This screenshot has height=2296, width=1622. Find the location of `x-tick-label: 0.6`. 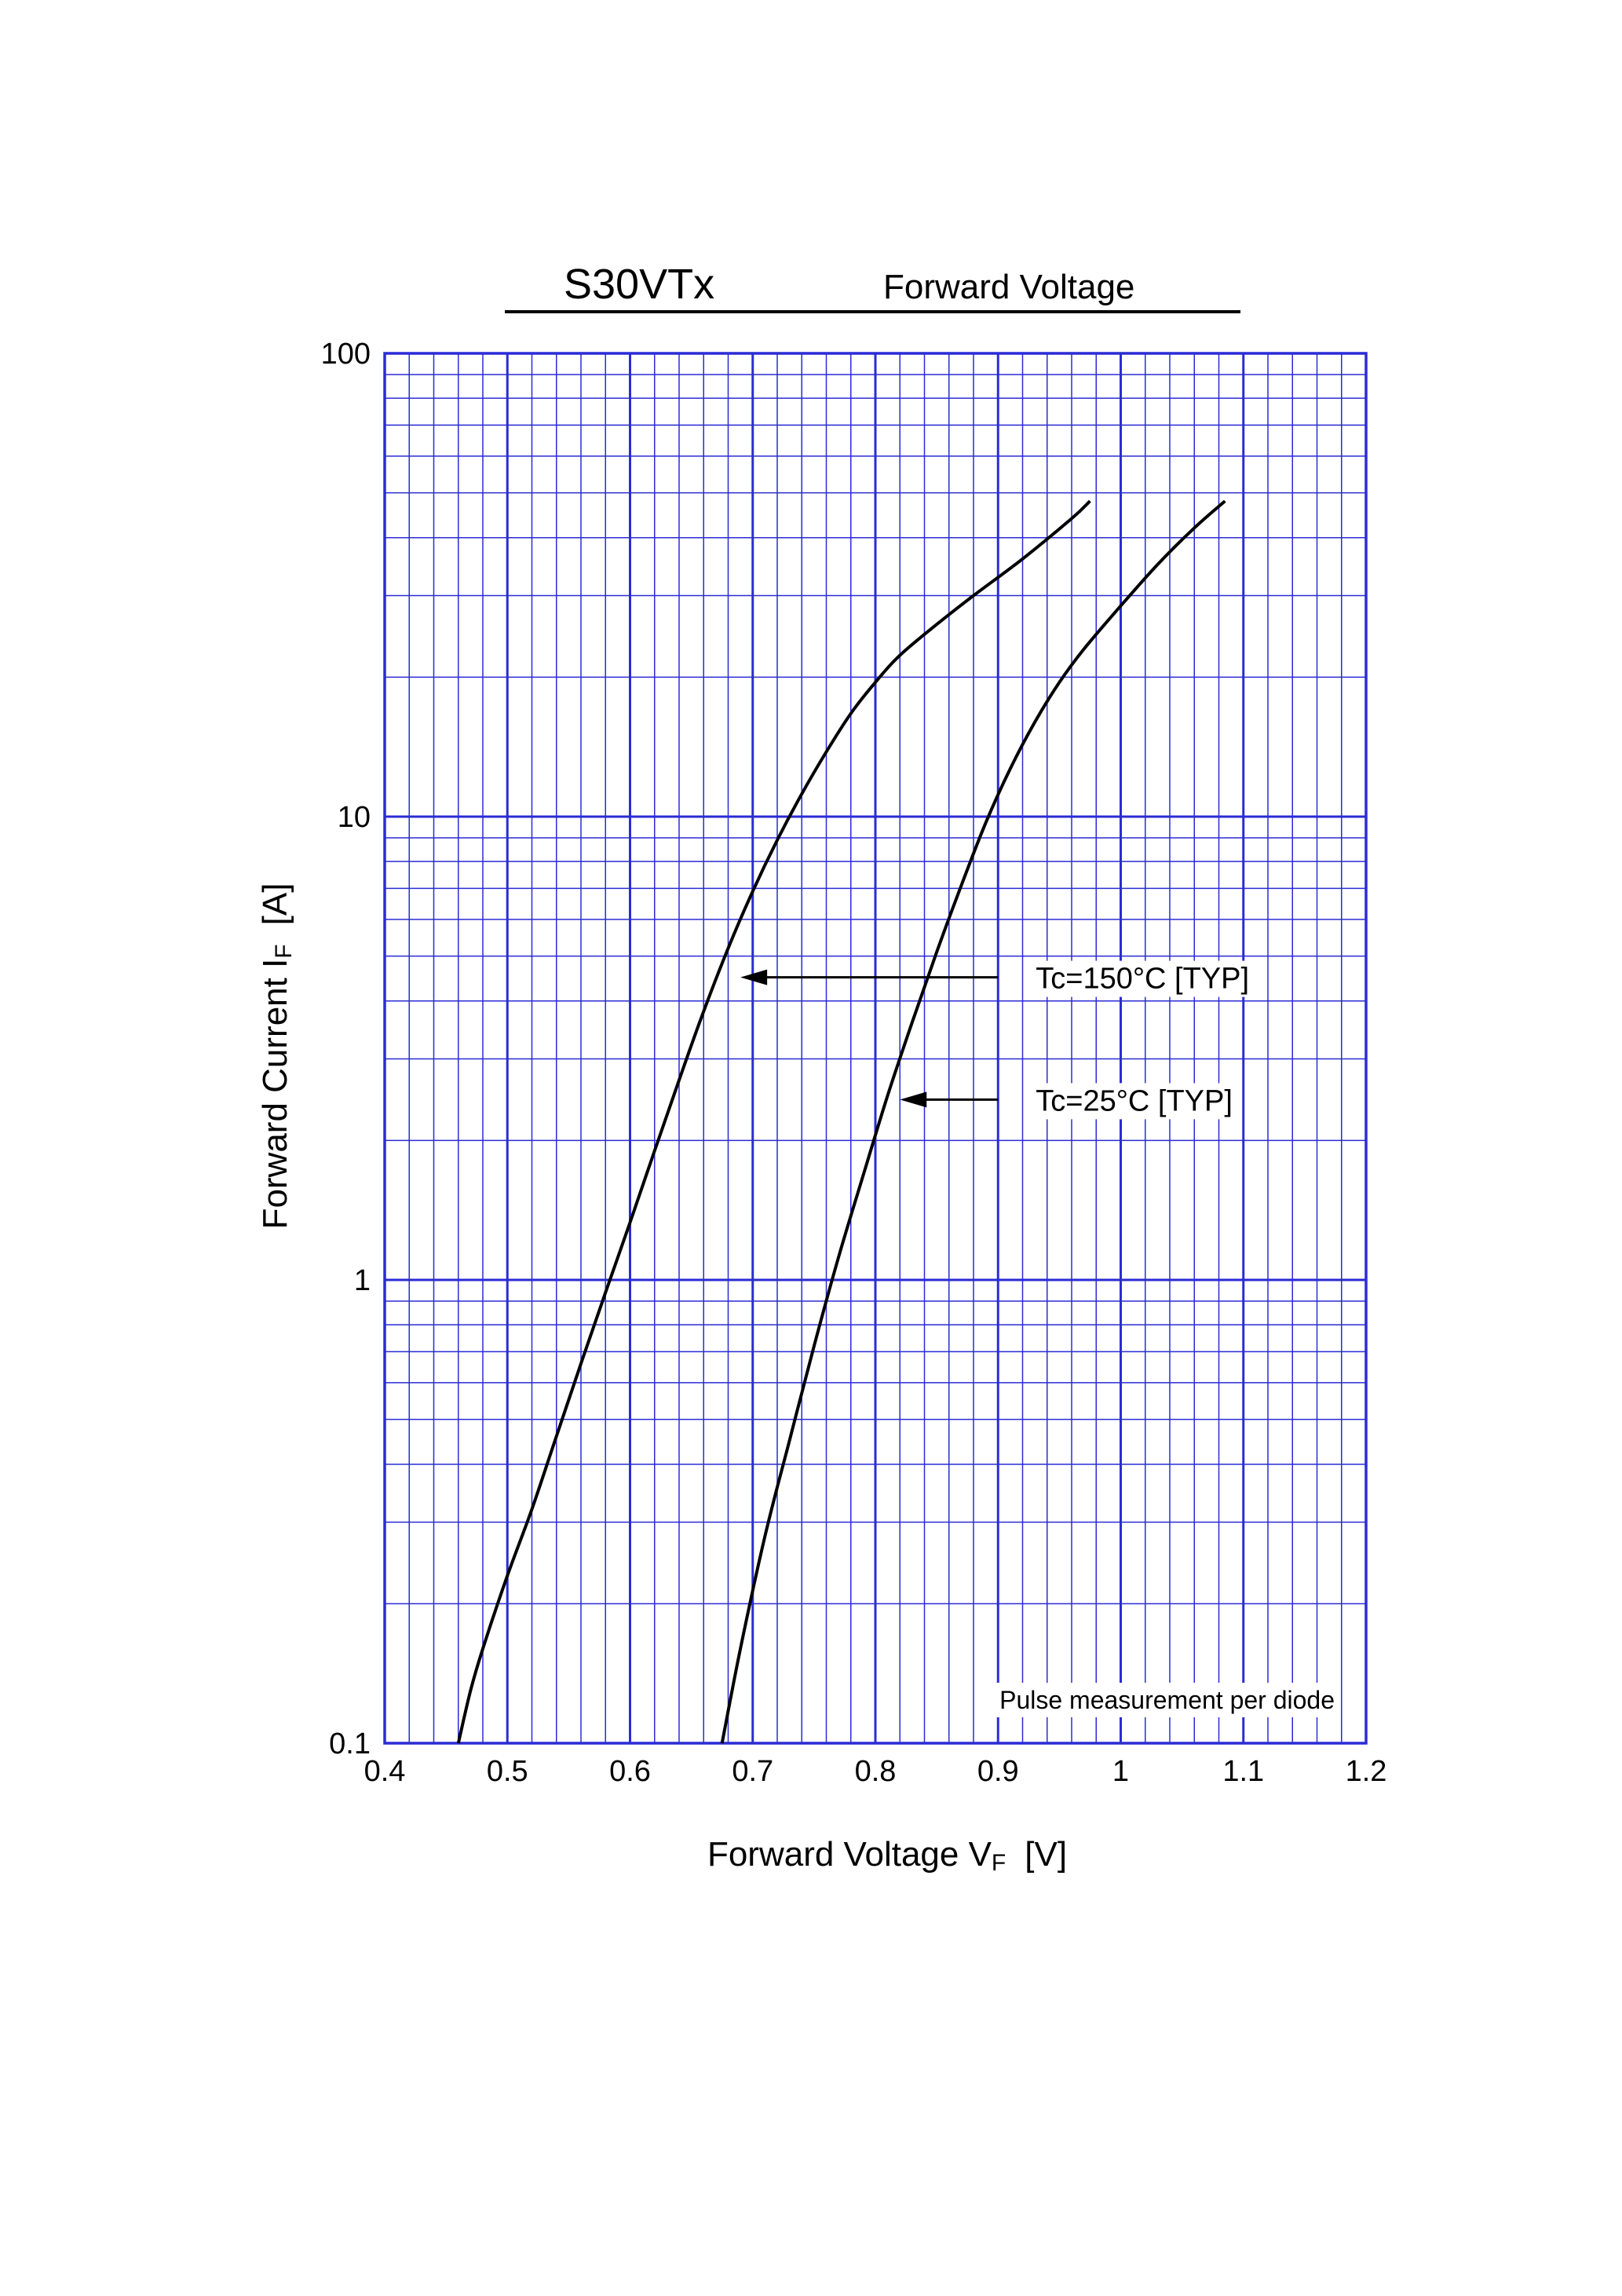

x-tick-label: 0.6 is located at coordinates (630, 1771).